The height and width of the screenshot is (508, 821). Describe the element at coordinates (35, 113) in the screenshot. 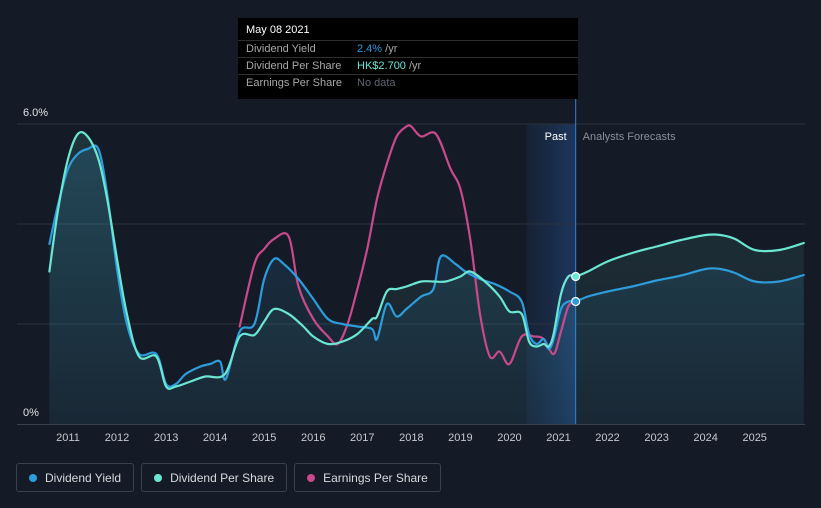

I see `y-tick-label: 6.0%` at that location.